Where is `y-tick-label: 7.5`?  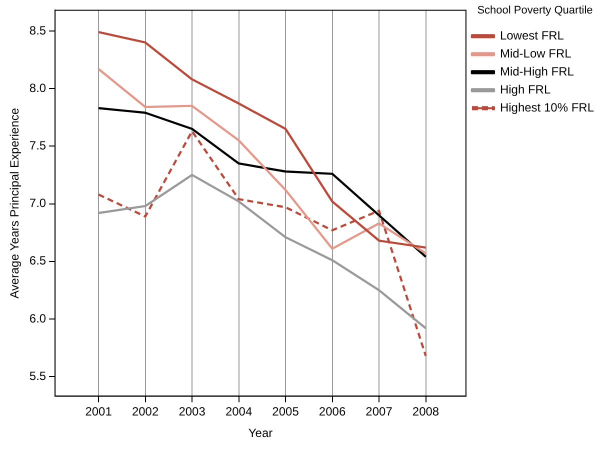
y-tick-label: 7.5 is located at coordinates (37, 145).